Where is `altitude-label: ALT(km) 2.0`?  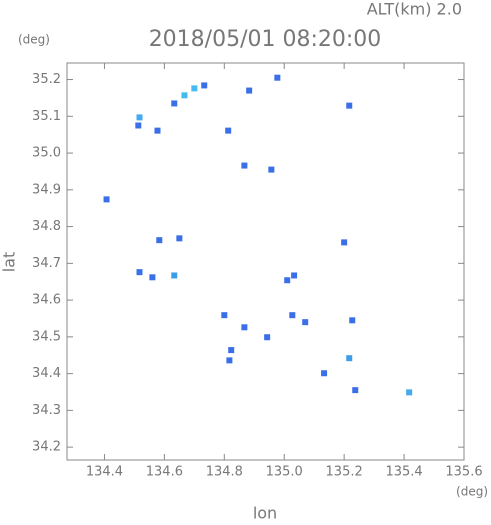
altitude-label: ALT(km) 2.0 is located at coordinates (414, 9).